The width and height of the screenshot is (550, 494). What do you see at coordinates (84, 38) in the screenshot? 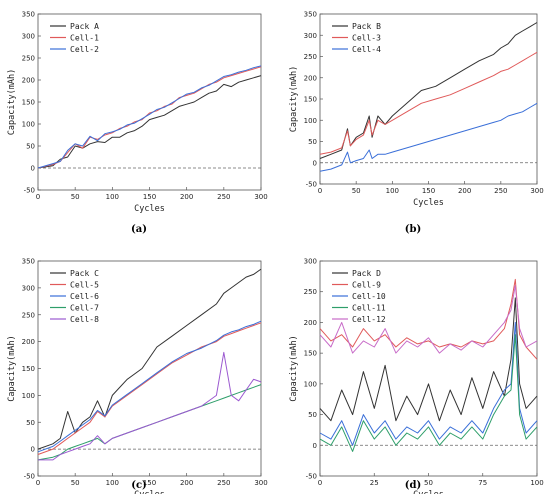
I see `legend-entry: Cell-1` at bounding box center [84, 38].